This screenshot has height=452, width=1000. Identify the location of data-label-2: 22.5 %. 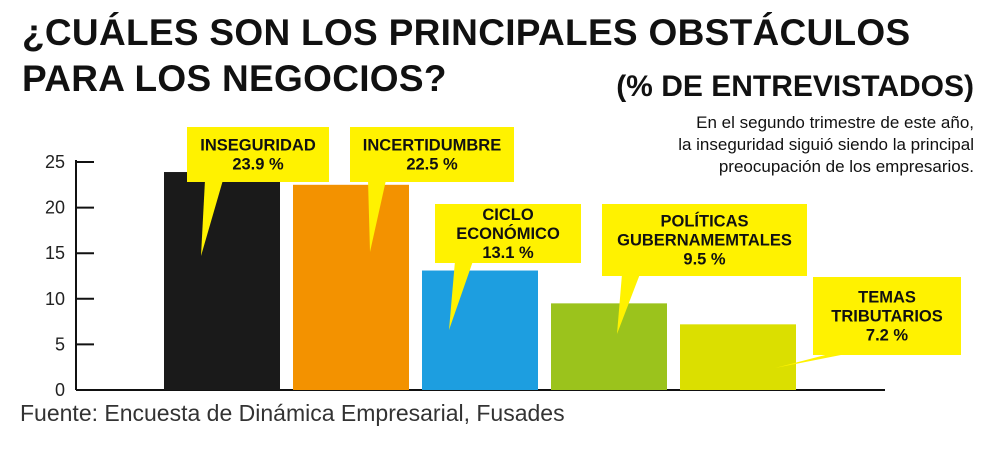
(432, 165).